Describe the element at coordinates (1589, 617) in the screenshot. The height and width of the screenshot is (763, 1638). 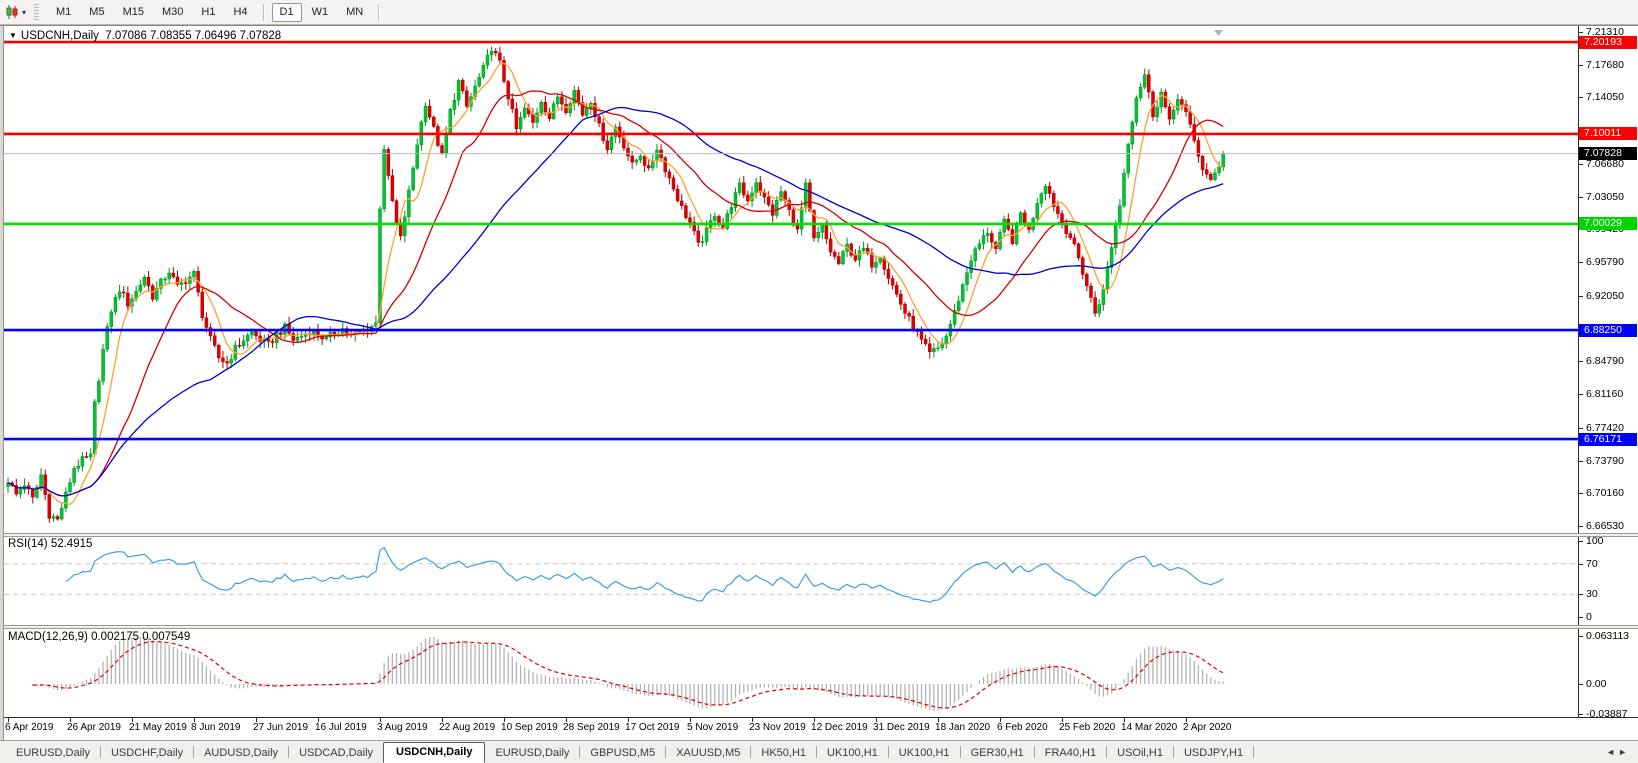
I see `rsi-tick-label: 0` at that location.